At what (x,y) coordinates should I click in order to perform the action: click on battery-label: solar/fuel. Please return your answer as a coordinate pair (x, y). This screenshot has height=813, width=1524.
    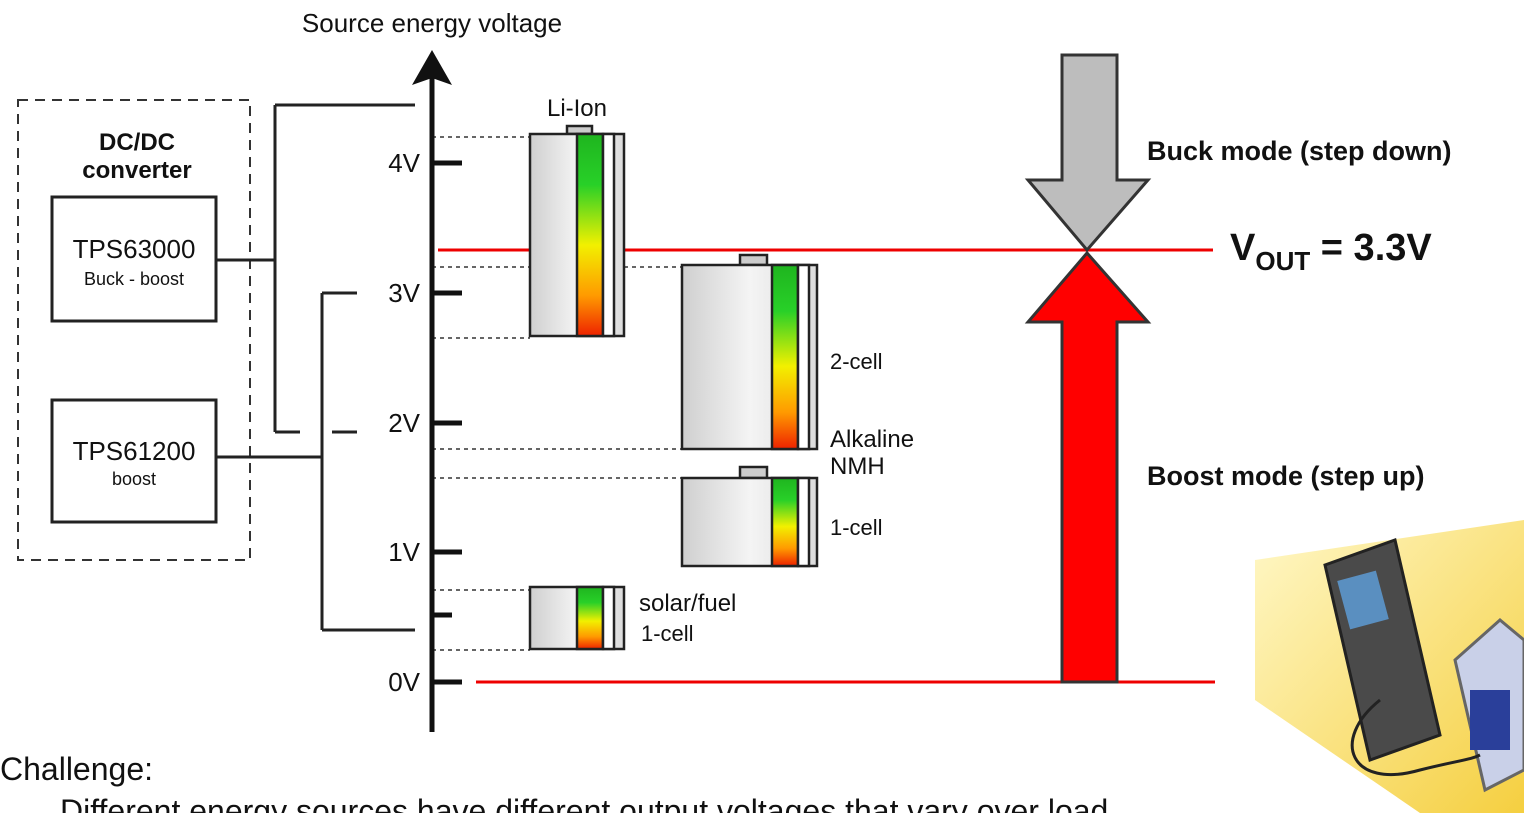
    Looking at the image, I should click on (687, 603).